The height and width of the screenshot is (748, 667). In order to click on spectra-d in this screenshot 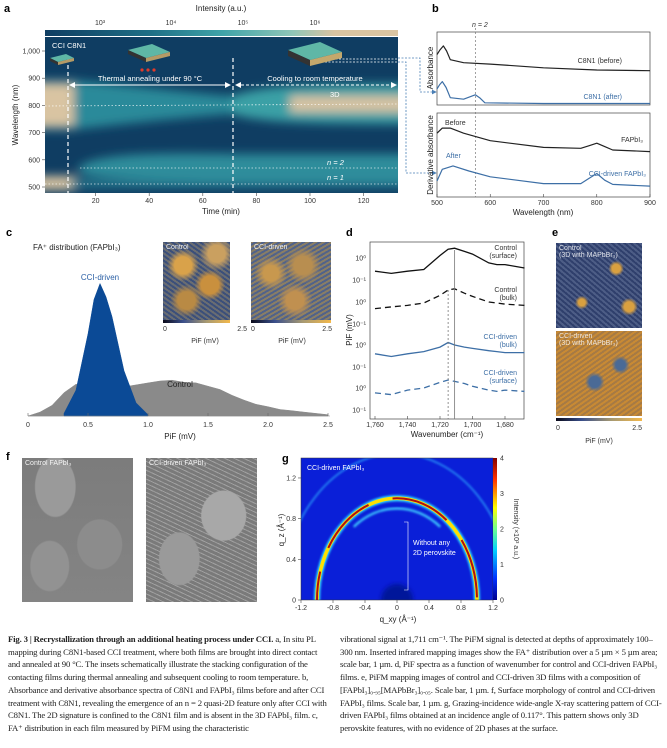, I will do `click(449, 333)`.